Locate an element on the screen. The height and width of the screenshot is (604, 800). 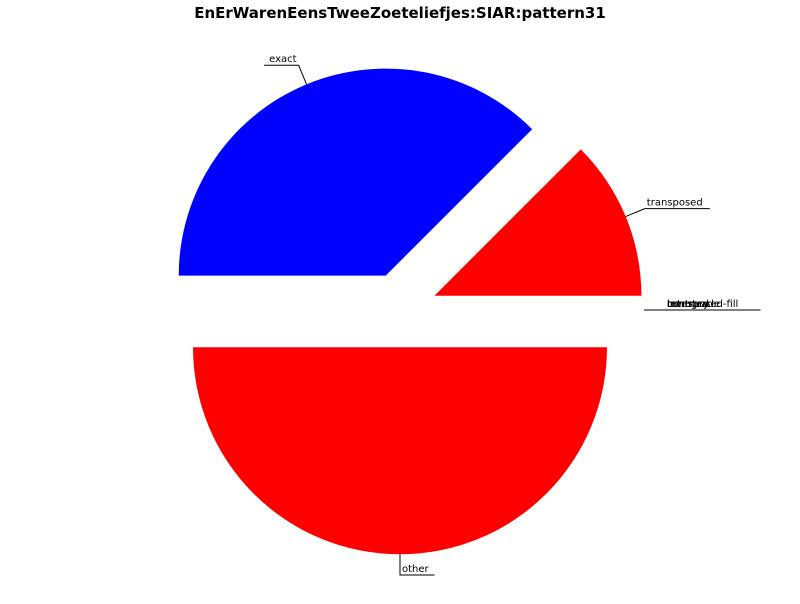
slice-label-retrograde: retrograde is located at coordinates (693, 304).